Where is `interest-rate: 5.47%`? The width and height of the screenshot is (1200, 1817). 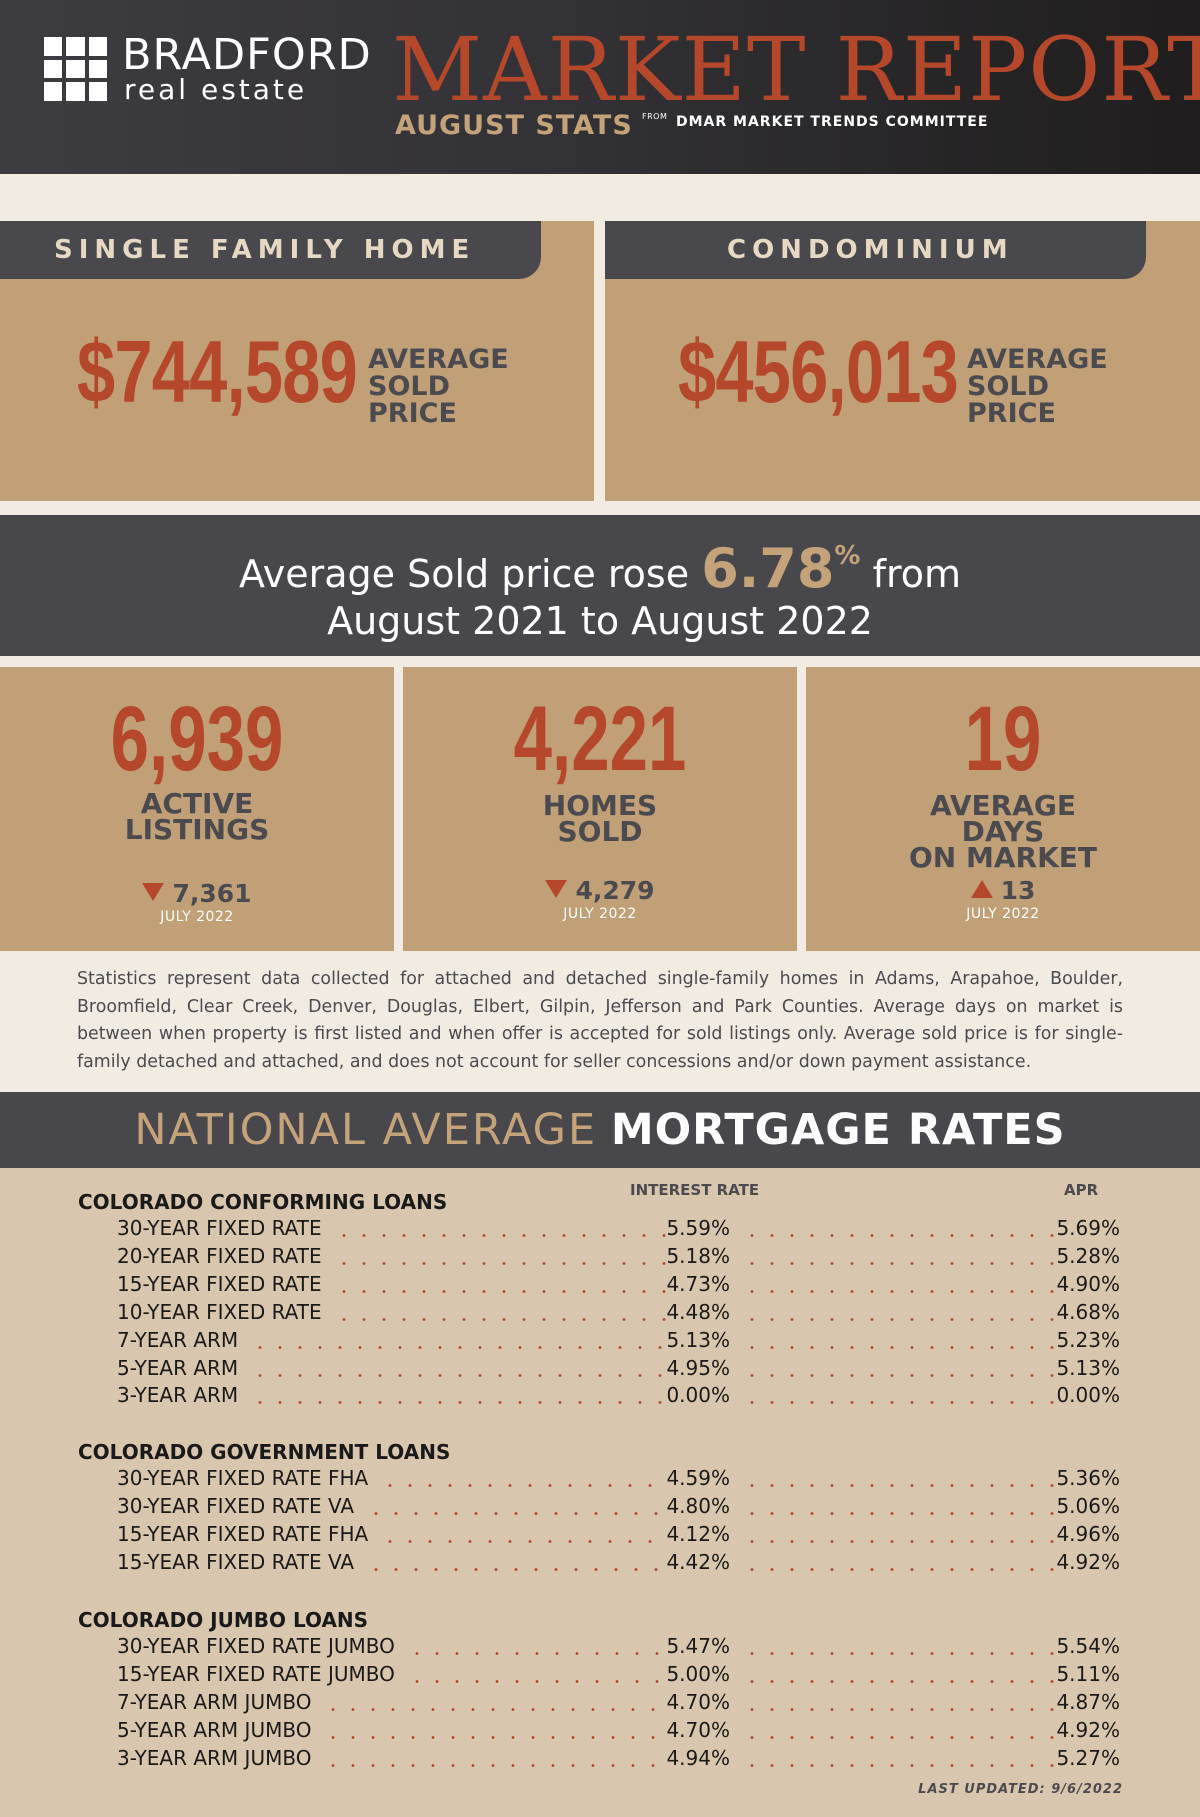
interest-rate: 5.47% is located at coordinates (698, 1646).